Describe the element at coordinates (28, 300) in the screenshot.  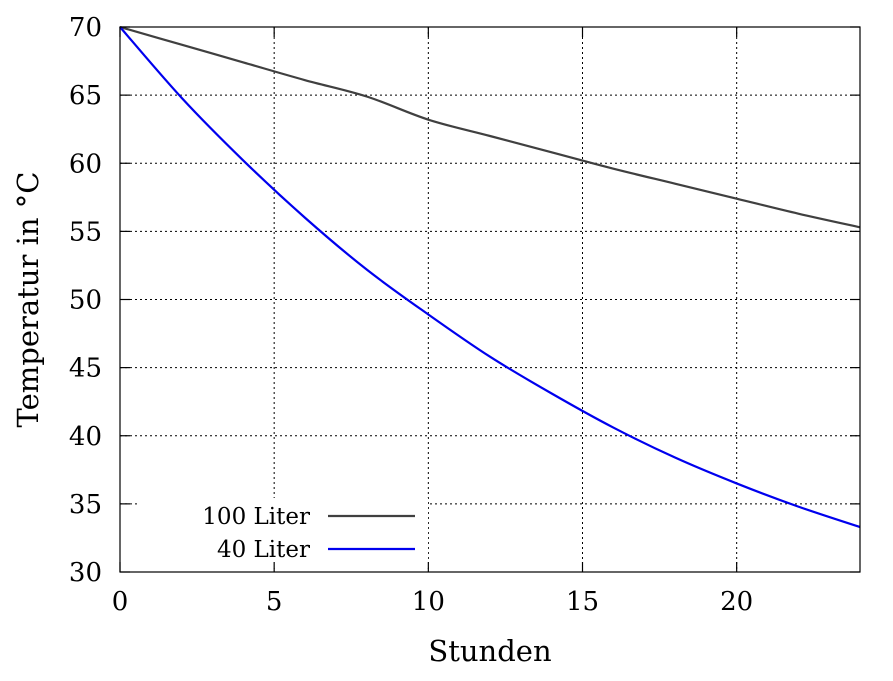
I see `y-axis-label: Temperatur in °C` at that location.